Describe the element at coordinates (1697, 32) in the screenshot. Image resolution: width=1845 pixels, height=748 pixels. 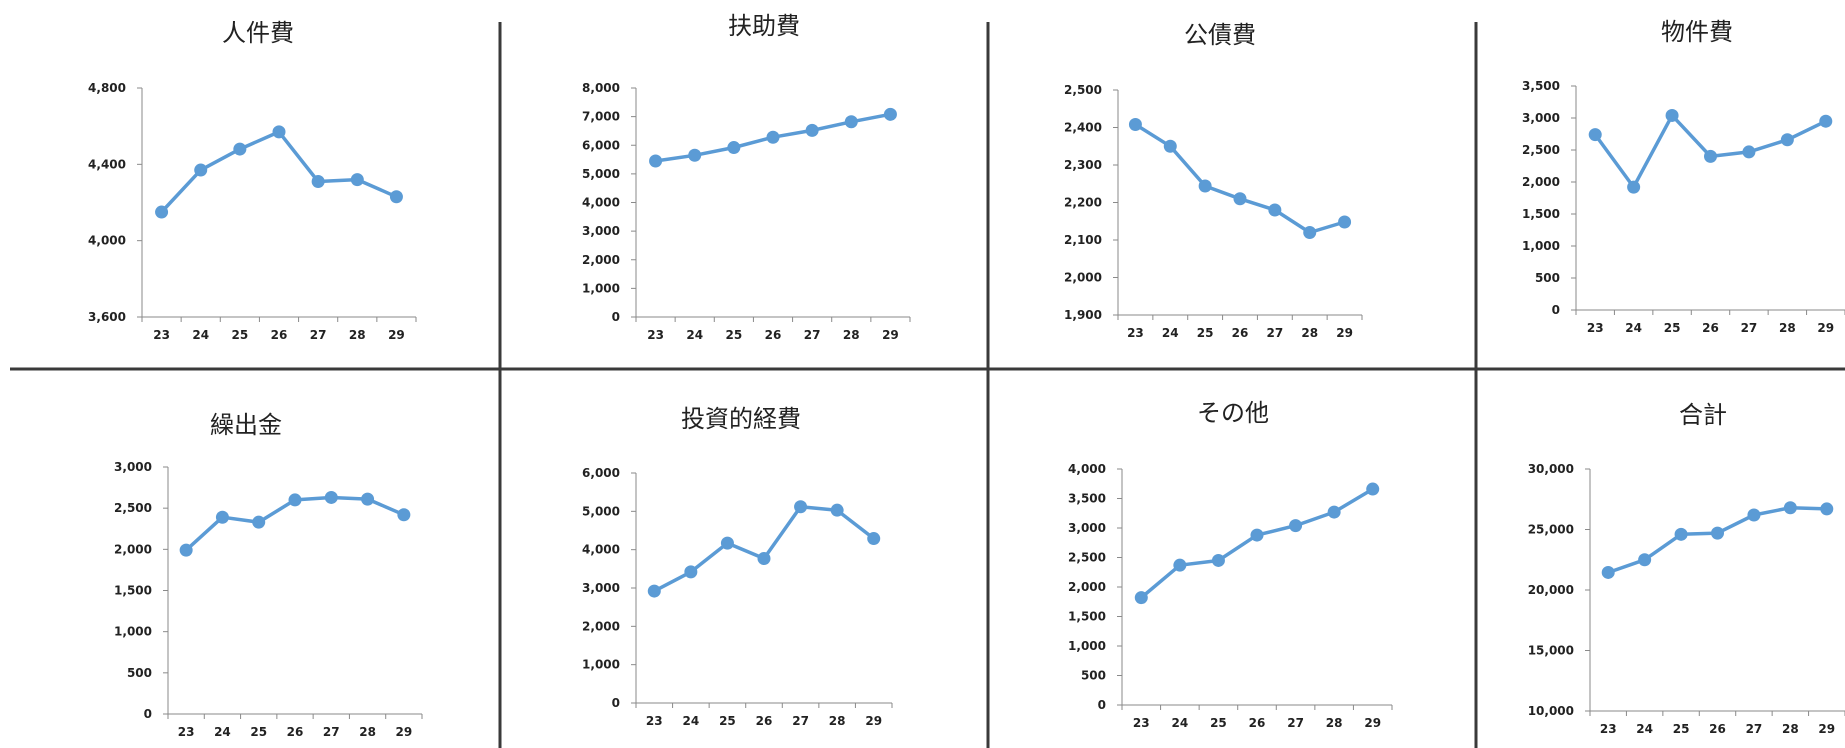
I see `chart-title: 物件費` at that location.